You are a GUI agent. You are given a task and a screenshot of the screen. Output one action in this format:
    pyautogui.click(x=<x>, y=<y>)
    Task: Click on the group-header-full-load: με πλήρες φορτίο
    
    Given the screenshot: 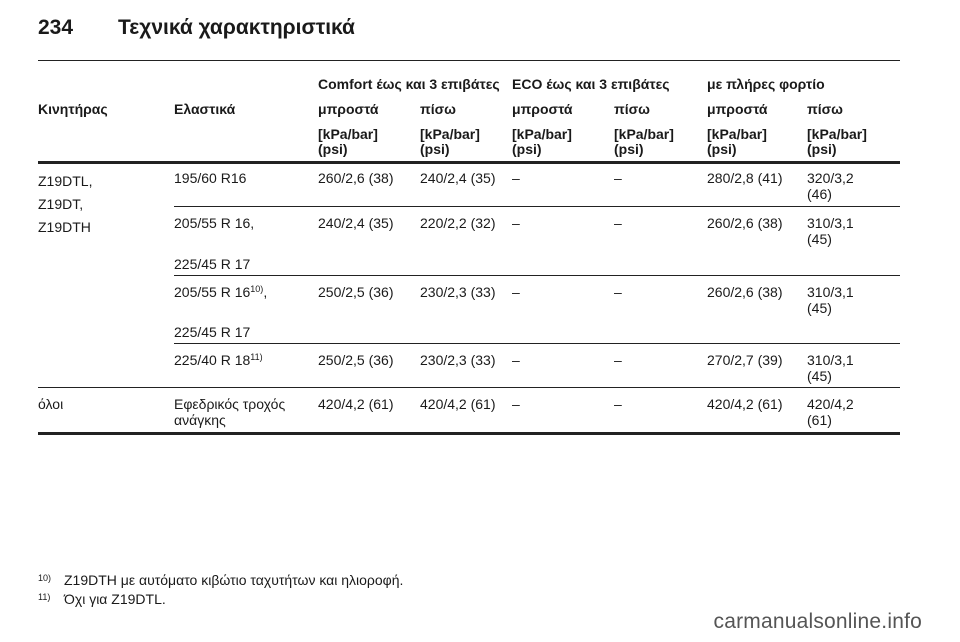 What is the action you would take?
    pyautogui.click(x=766, y=84)
    